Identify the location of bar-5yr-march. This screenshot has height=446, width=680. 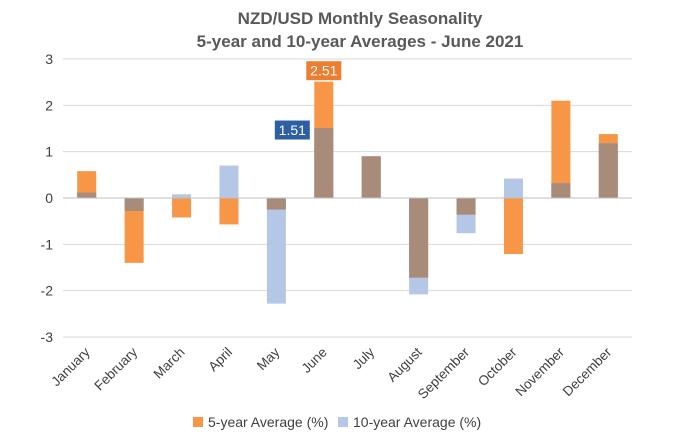
(182, 208).